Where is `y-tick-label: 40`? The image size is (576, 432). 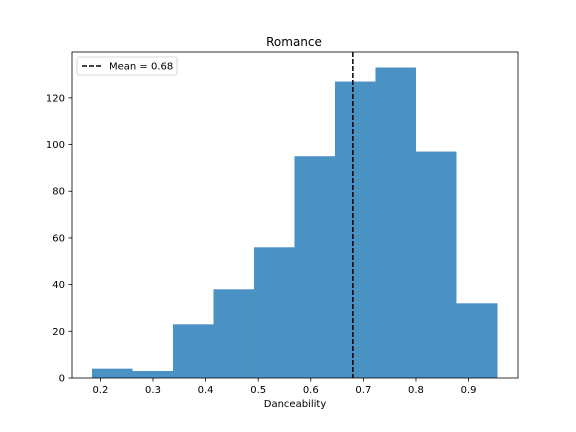
y-tick-label: 40 is located at coordinates (58, 285).